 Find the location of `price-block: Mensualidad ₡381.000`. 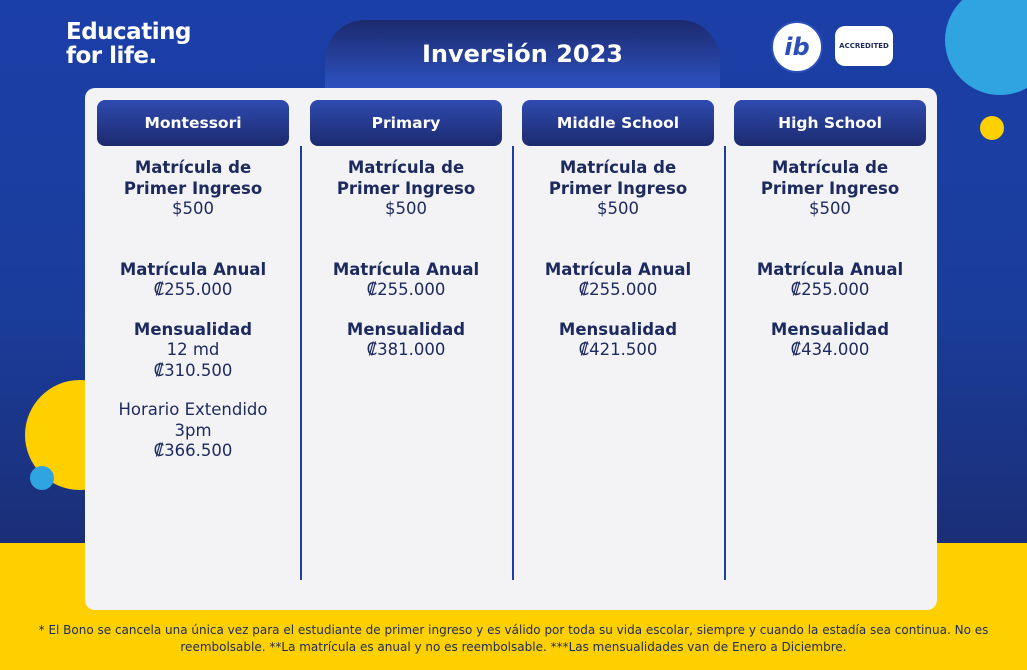

price-block: Mensualidad ₡381.000 is located at coordinates (406, 340).